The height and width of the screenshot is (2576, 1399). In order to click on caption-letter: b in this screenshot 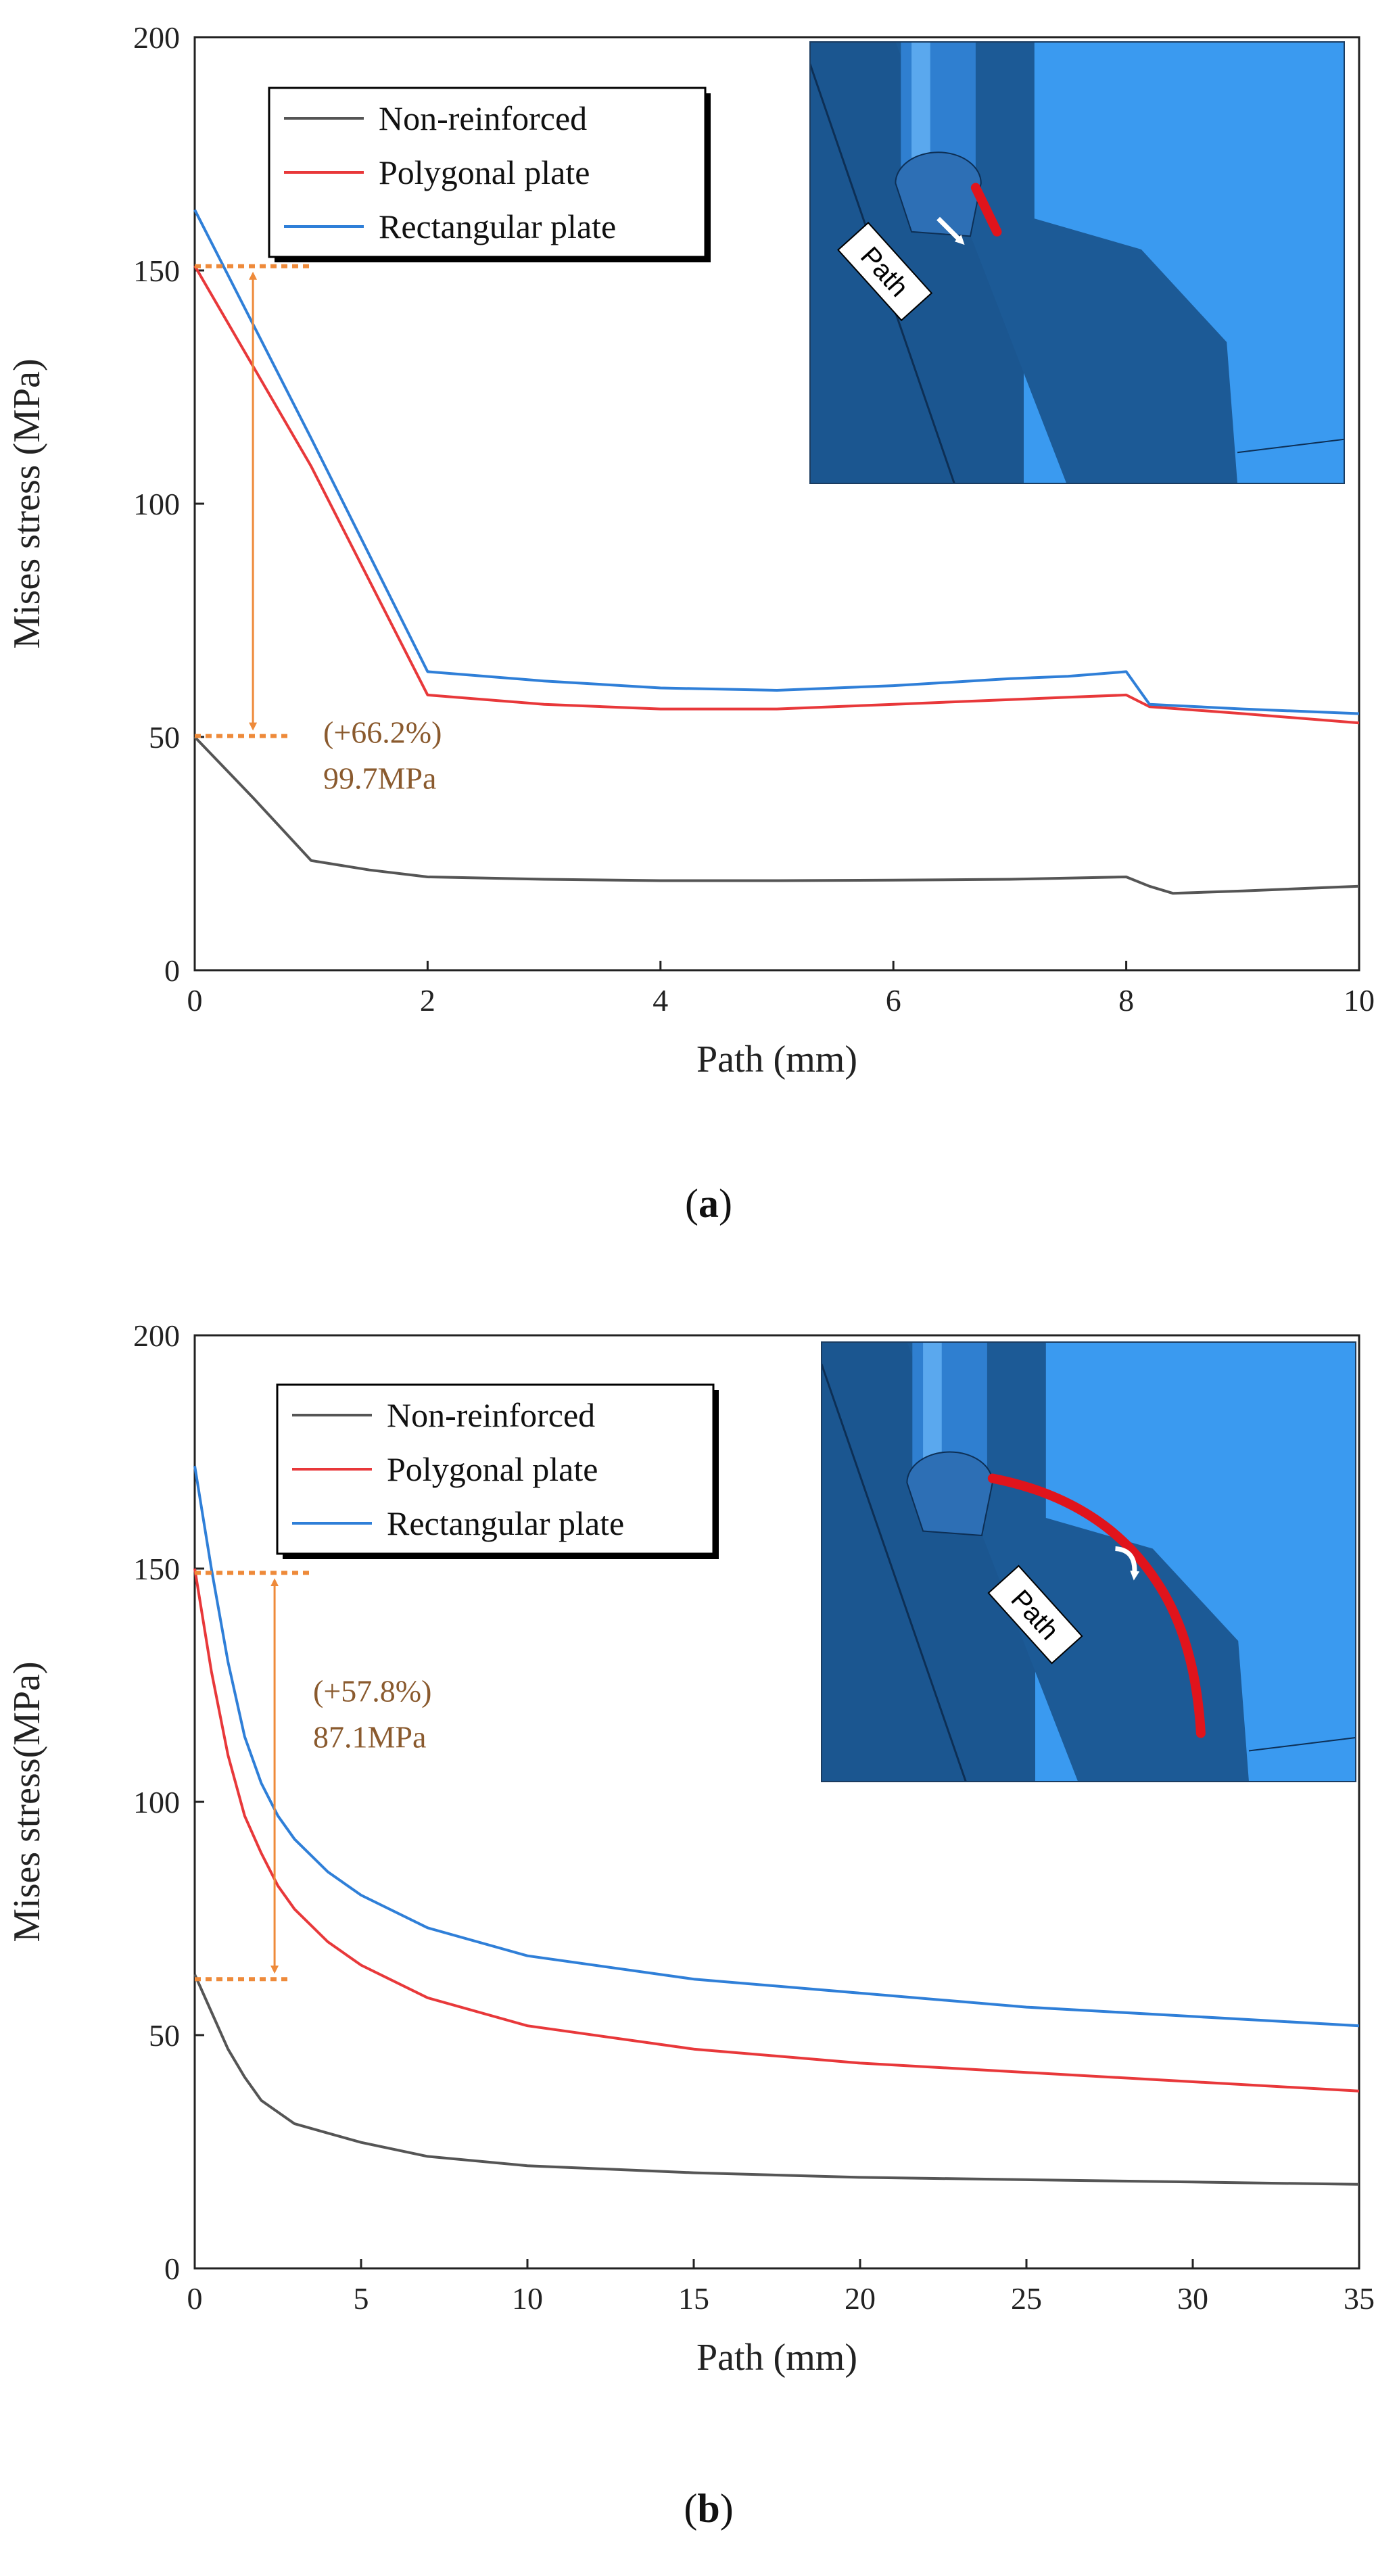, I will do `click(708, 2508)`.